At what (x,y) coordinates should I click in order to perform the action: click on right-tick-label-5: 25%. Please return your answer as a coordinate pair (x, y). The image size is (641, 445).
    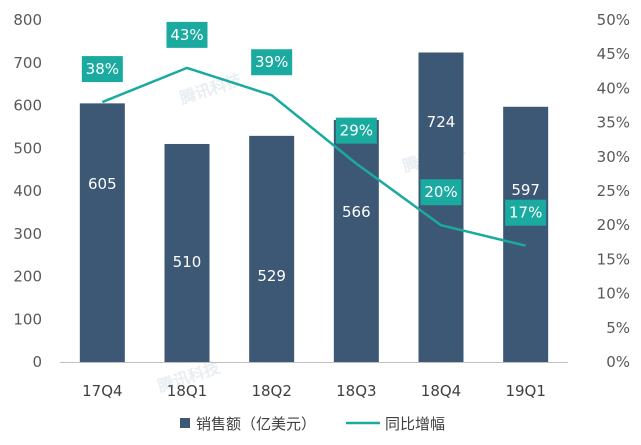
    Looking at the image, I should click on (613, 191).